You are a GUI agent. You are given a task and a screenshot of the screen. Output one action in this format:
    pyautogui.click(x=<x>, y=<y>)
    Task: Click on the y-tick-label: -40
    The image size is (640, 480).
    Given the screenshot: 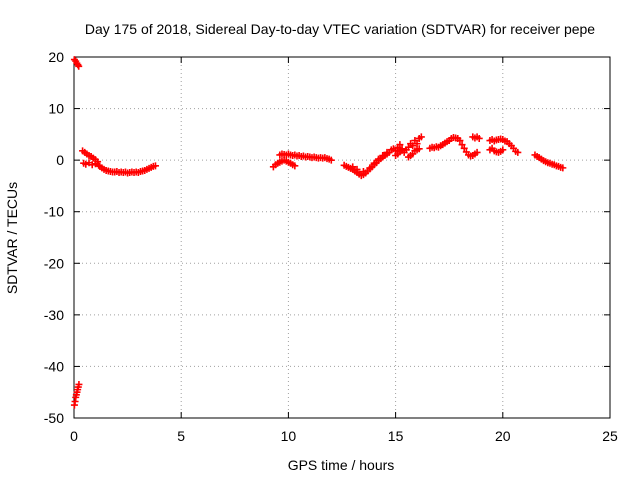 What is the action you would take?
    pyautogui.click(x=54, y=366)
    